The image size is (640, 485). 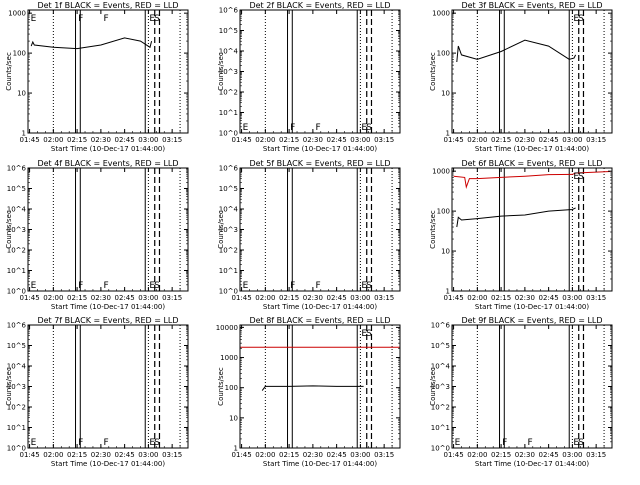 What do you see at coordinates (107, 163) in the screenshot?
I see `chart-title: Det 4f BLACK = Events, RED = LLD` at bounding box center [107, 163].